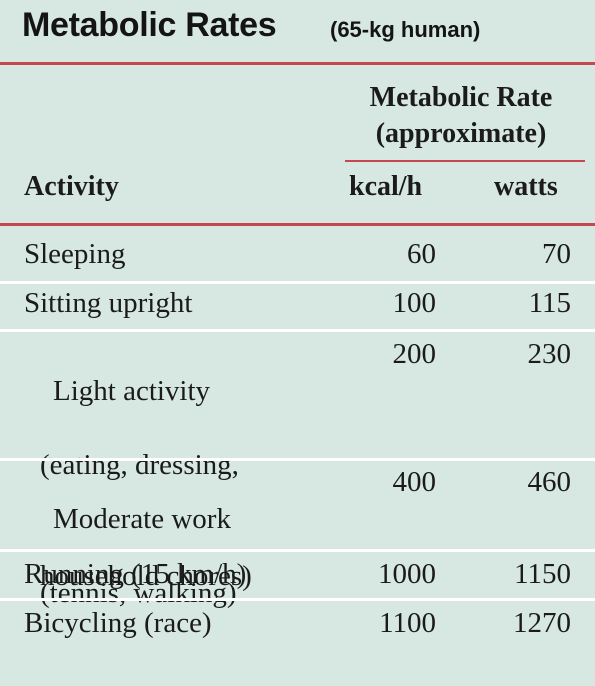 This screenshot has height=686, width=595. I want to click on activity-cell: Running (15 km/h), so click(135, 574).